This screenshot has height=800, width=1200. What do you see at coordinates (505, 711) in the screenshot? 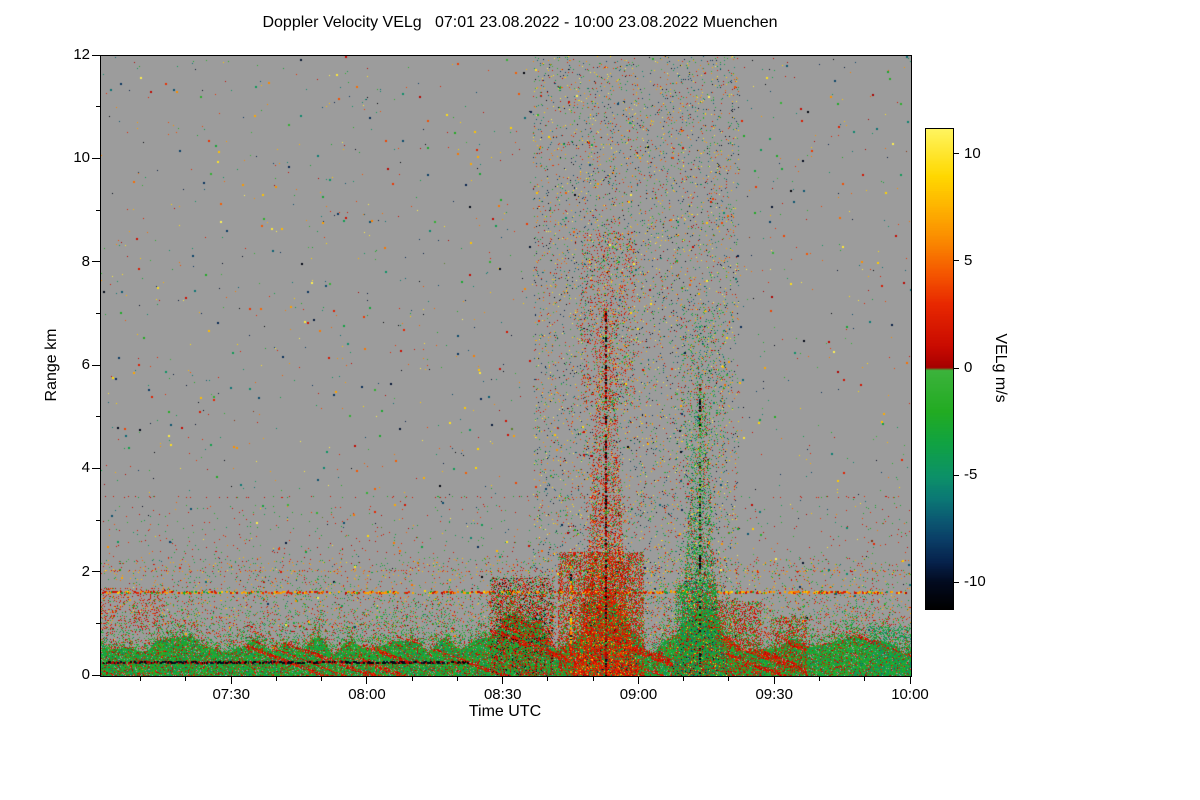
I see `x-axis-label: Time UTC` at bounding box center [505, 711].